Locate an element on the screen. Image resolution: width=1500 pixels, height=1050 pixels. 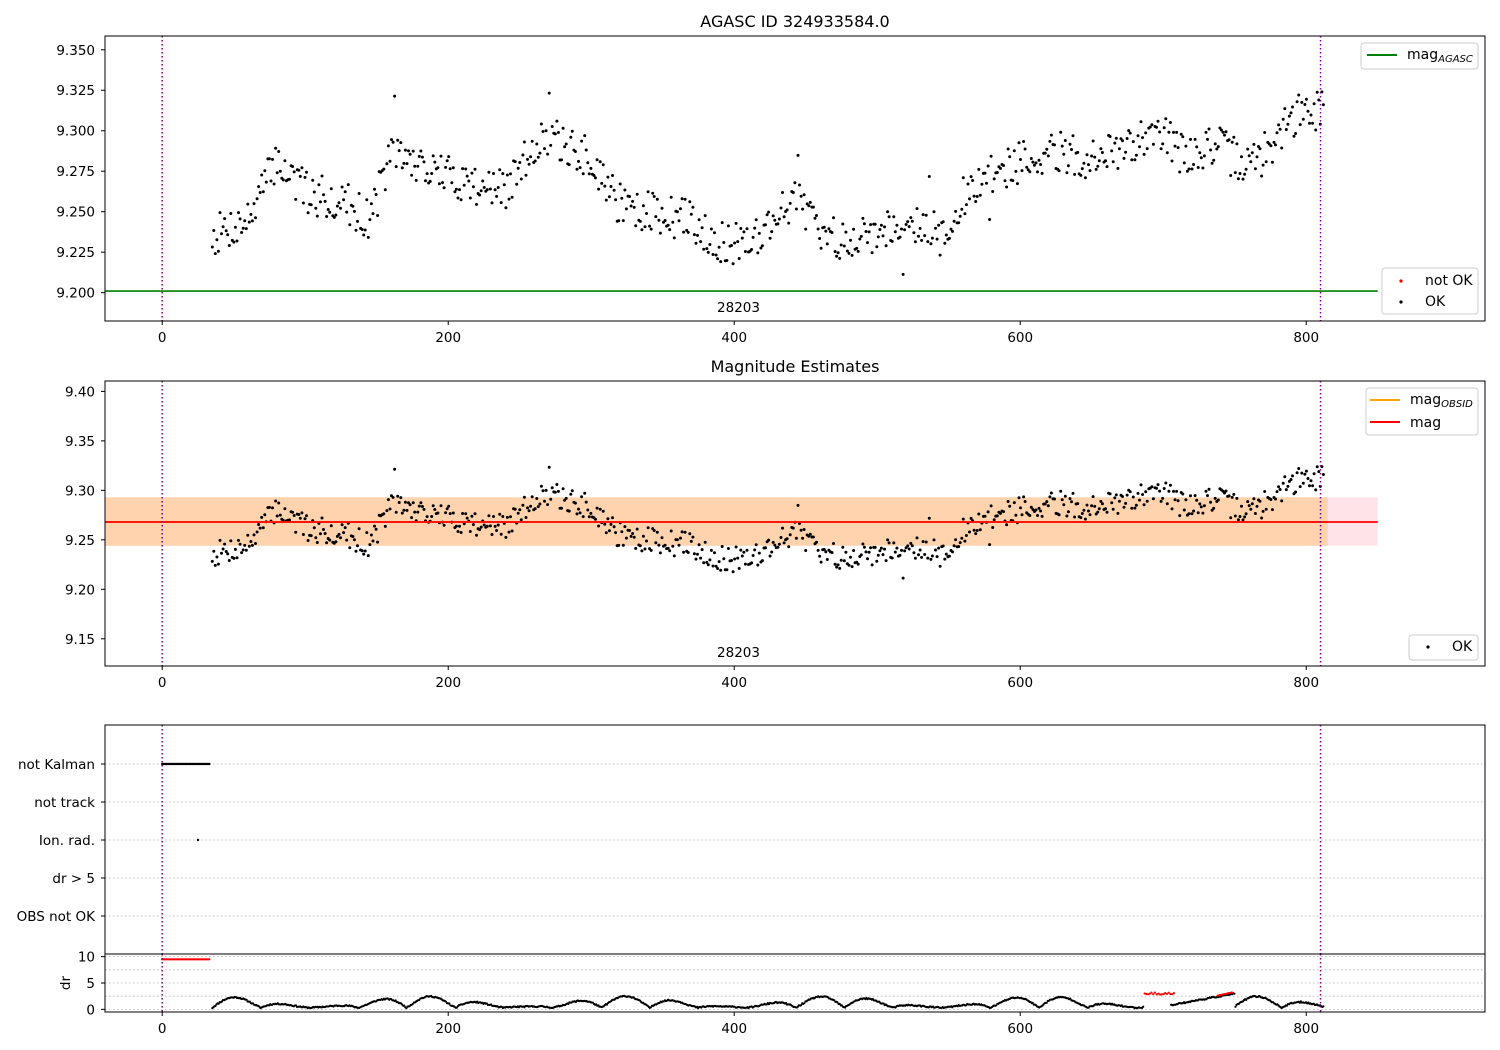
flag-category-label: not track is located at coordinates (64, 803).